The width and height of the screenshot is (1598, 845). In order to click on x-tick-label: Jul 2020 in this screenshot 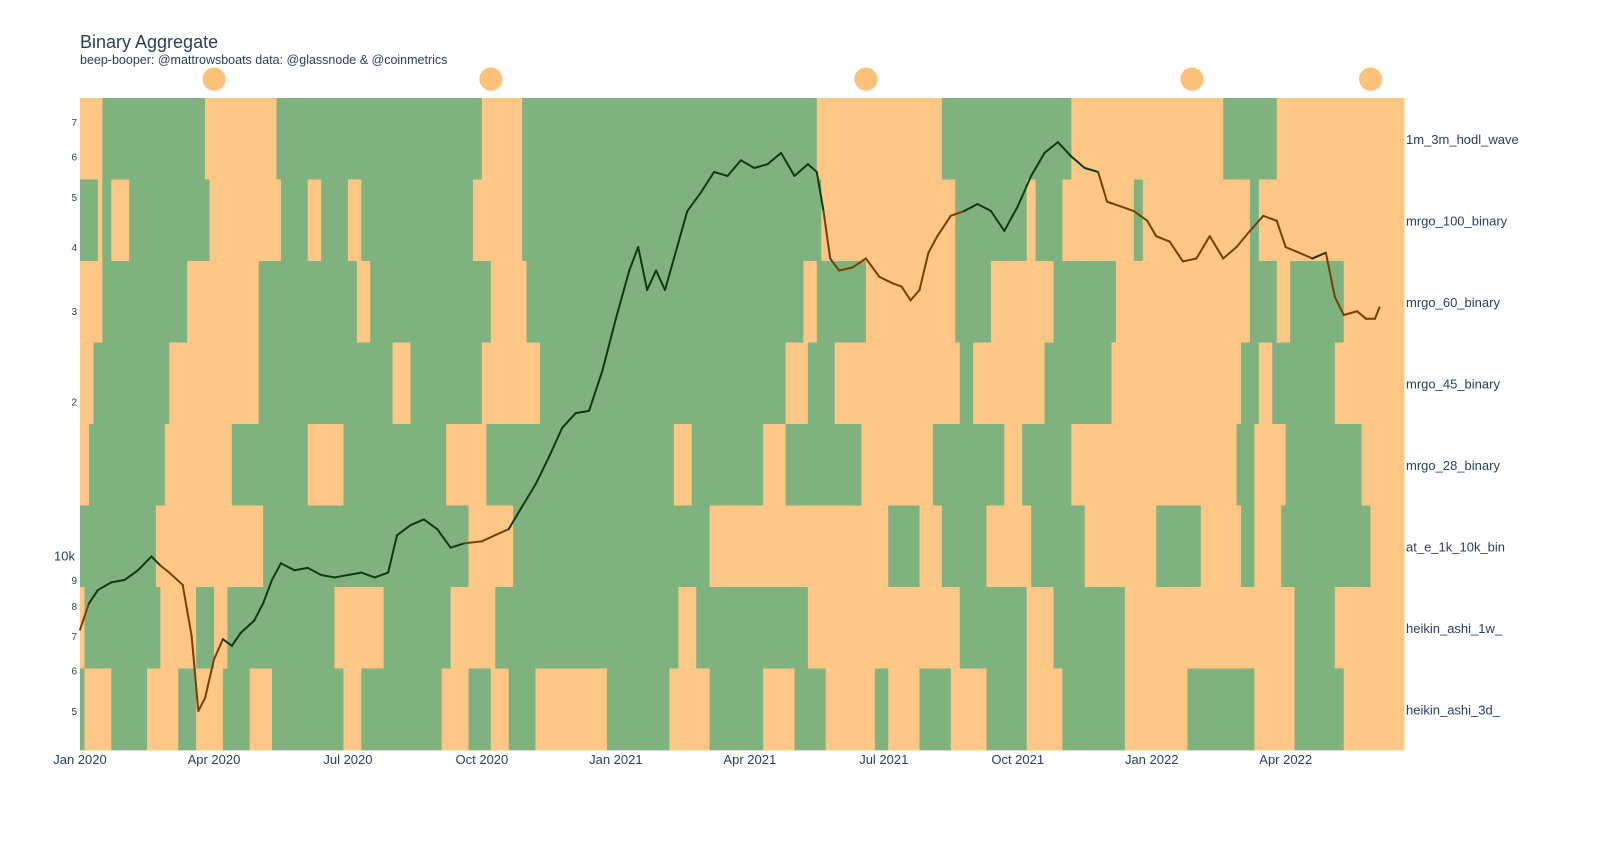, I will do `click(347, 759)`.